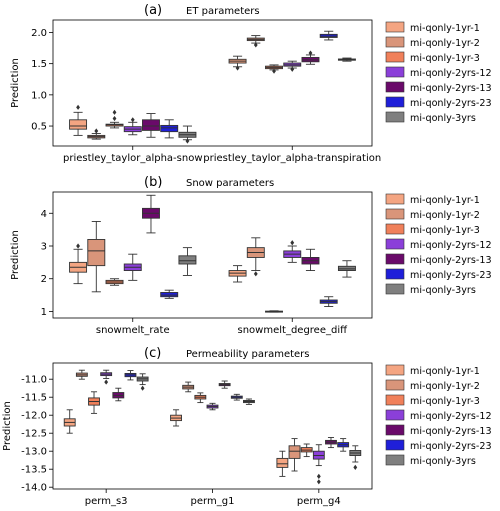  I want to click on legend-item: mi-qonly-1yr-1, so click(432, 370).